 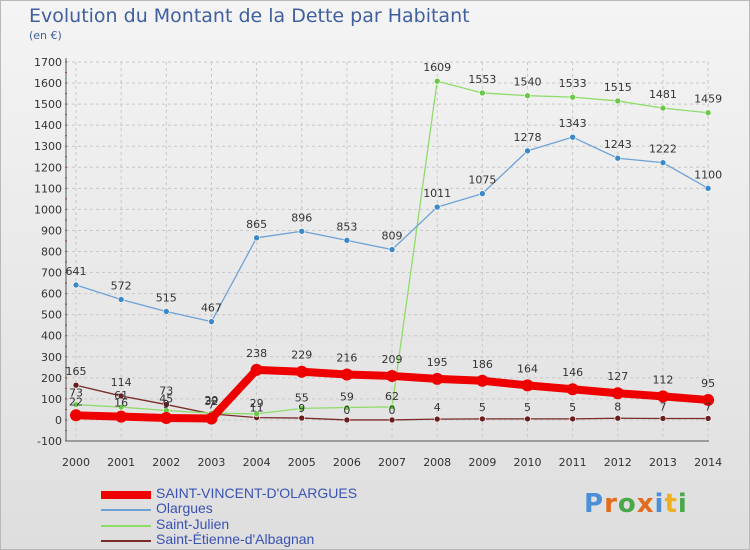 I want to click on data-label: 1243, so click(x=618, y=144).